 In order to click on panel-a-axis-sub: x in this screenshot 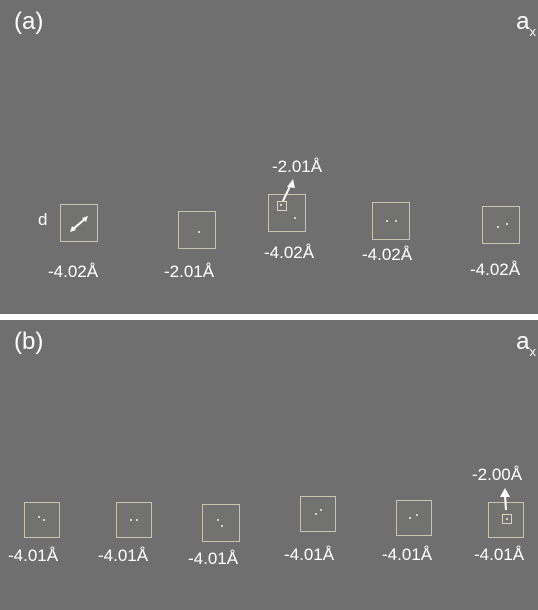, I will do `click(533, 31)`.